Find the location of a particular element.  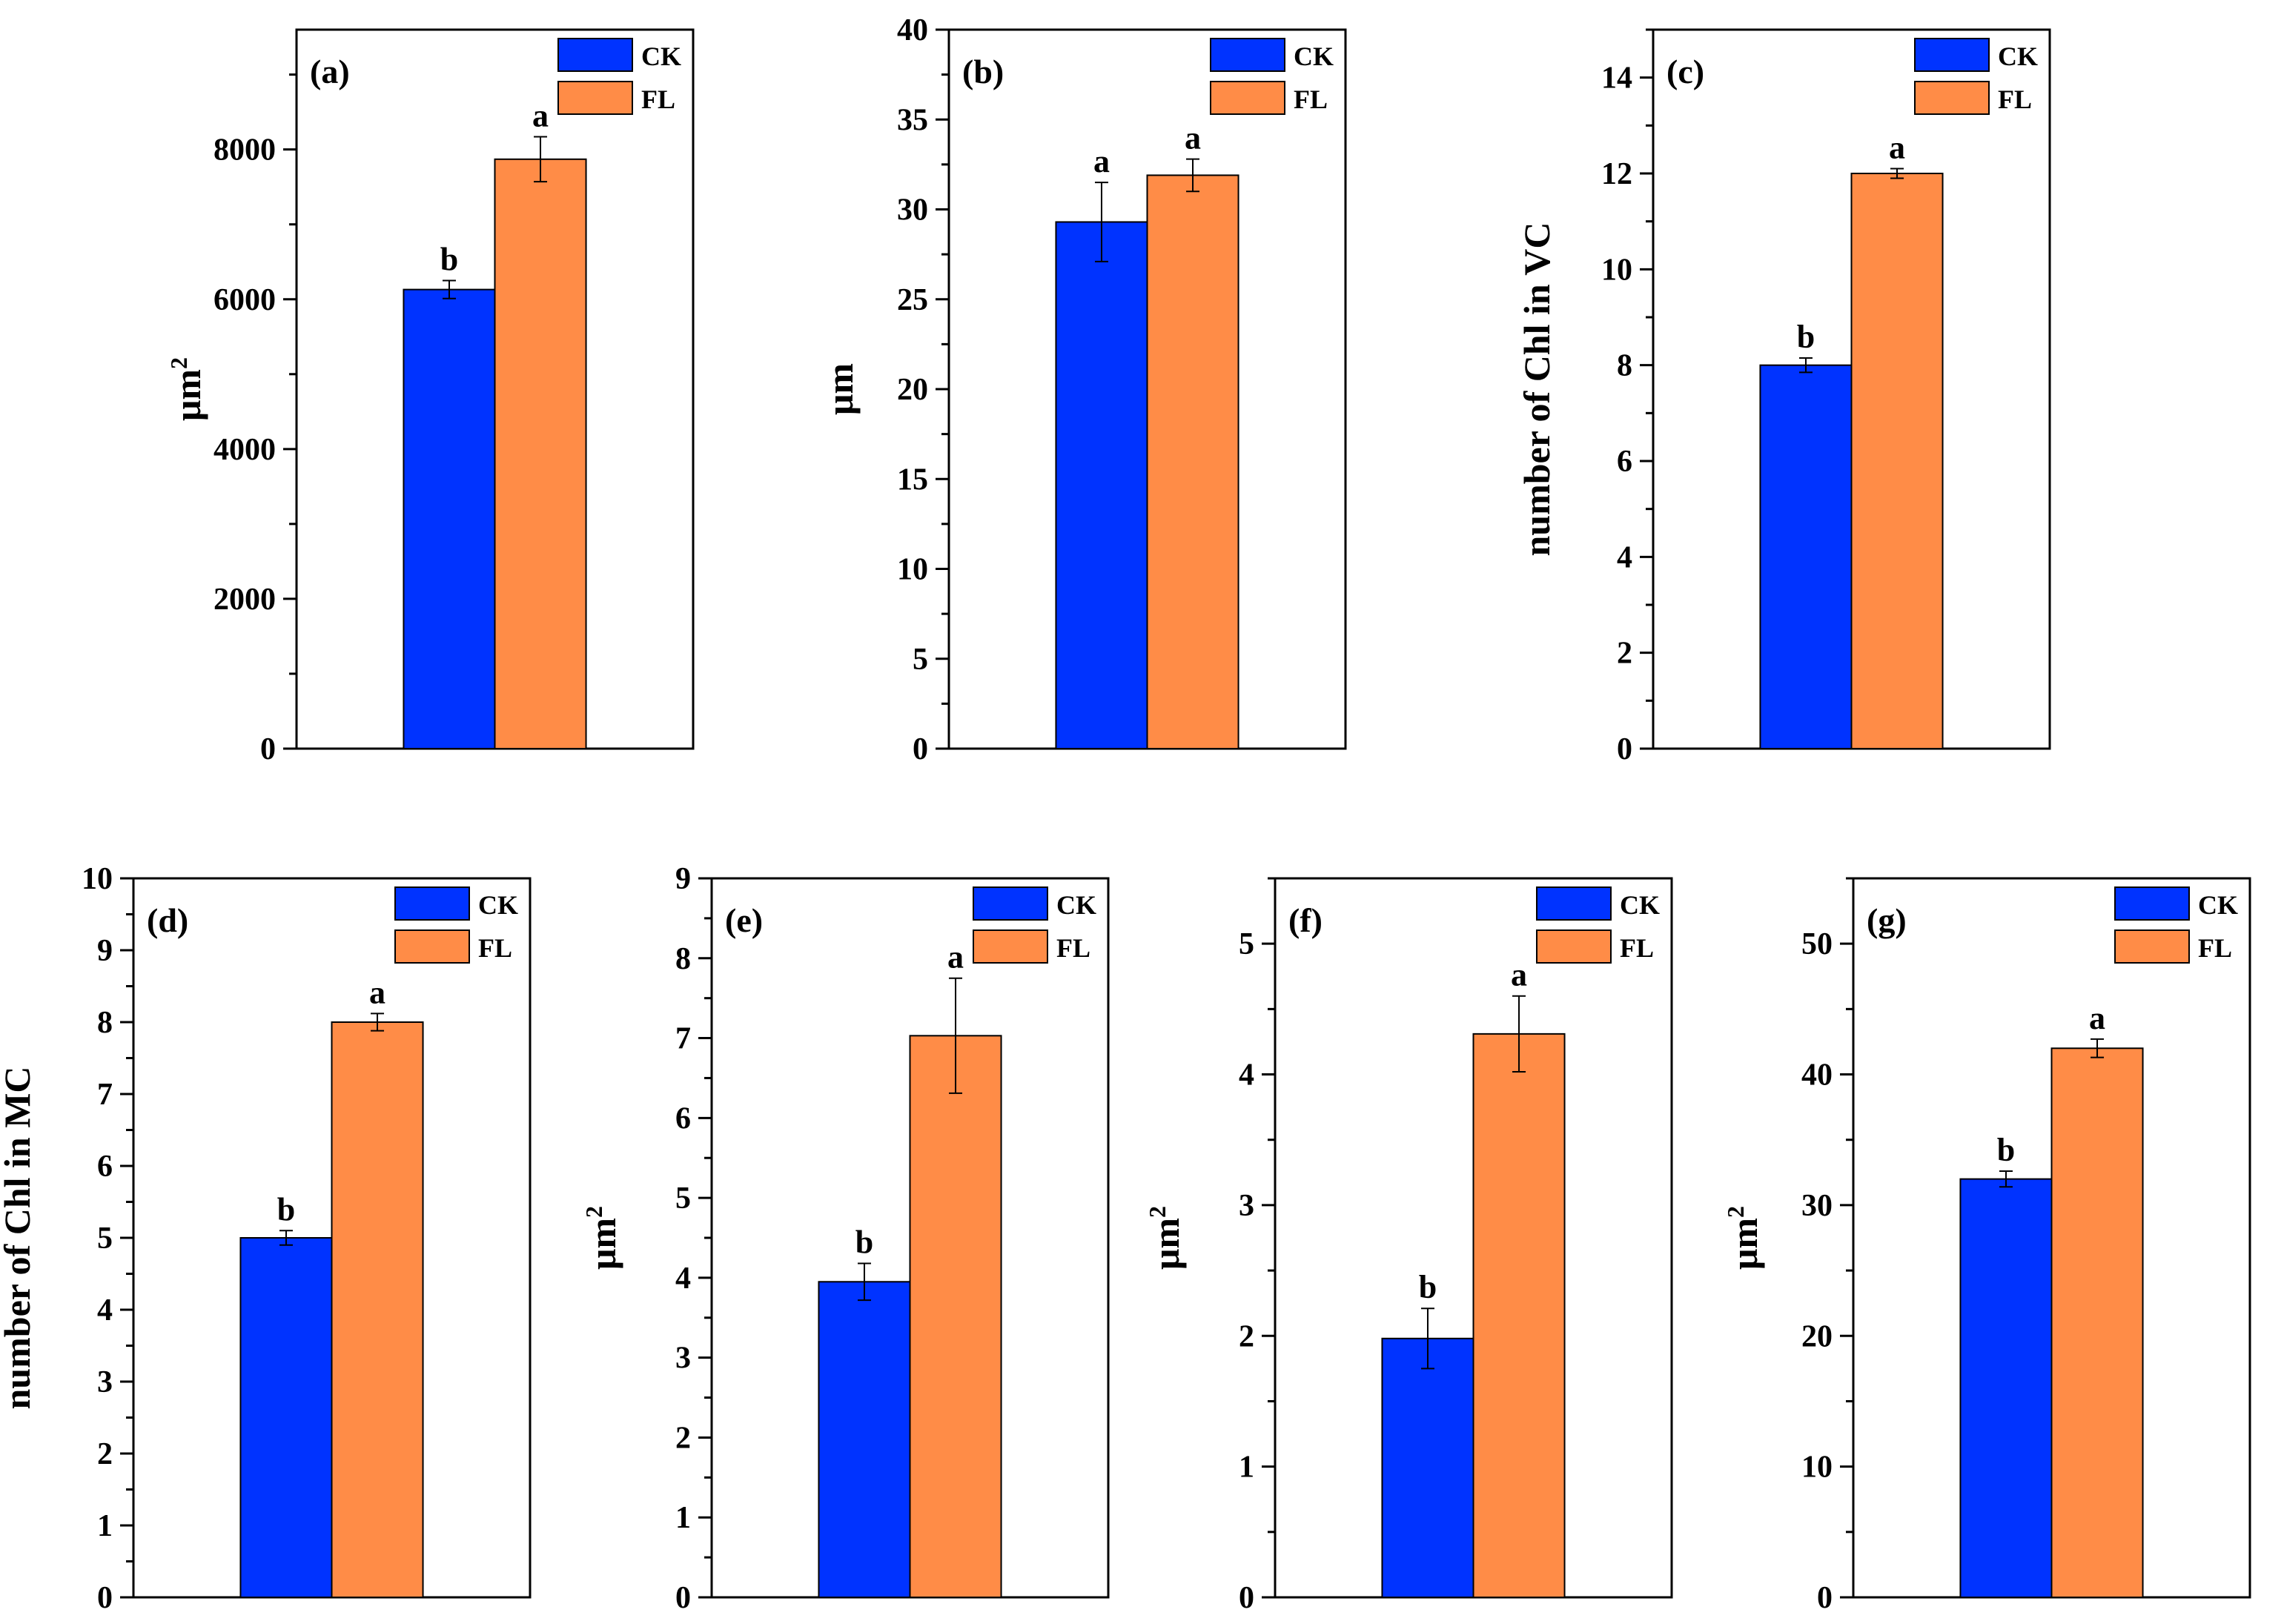

y-tick-label: 4000 is located at coordinates (245, 450).